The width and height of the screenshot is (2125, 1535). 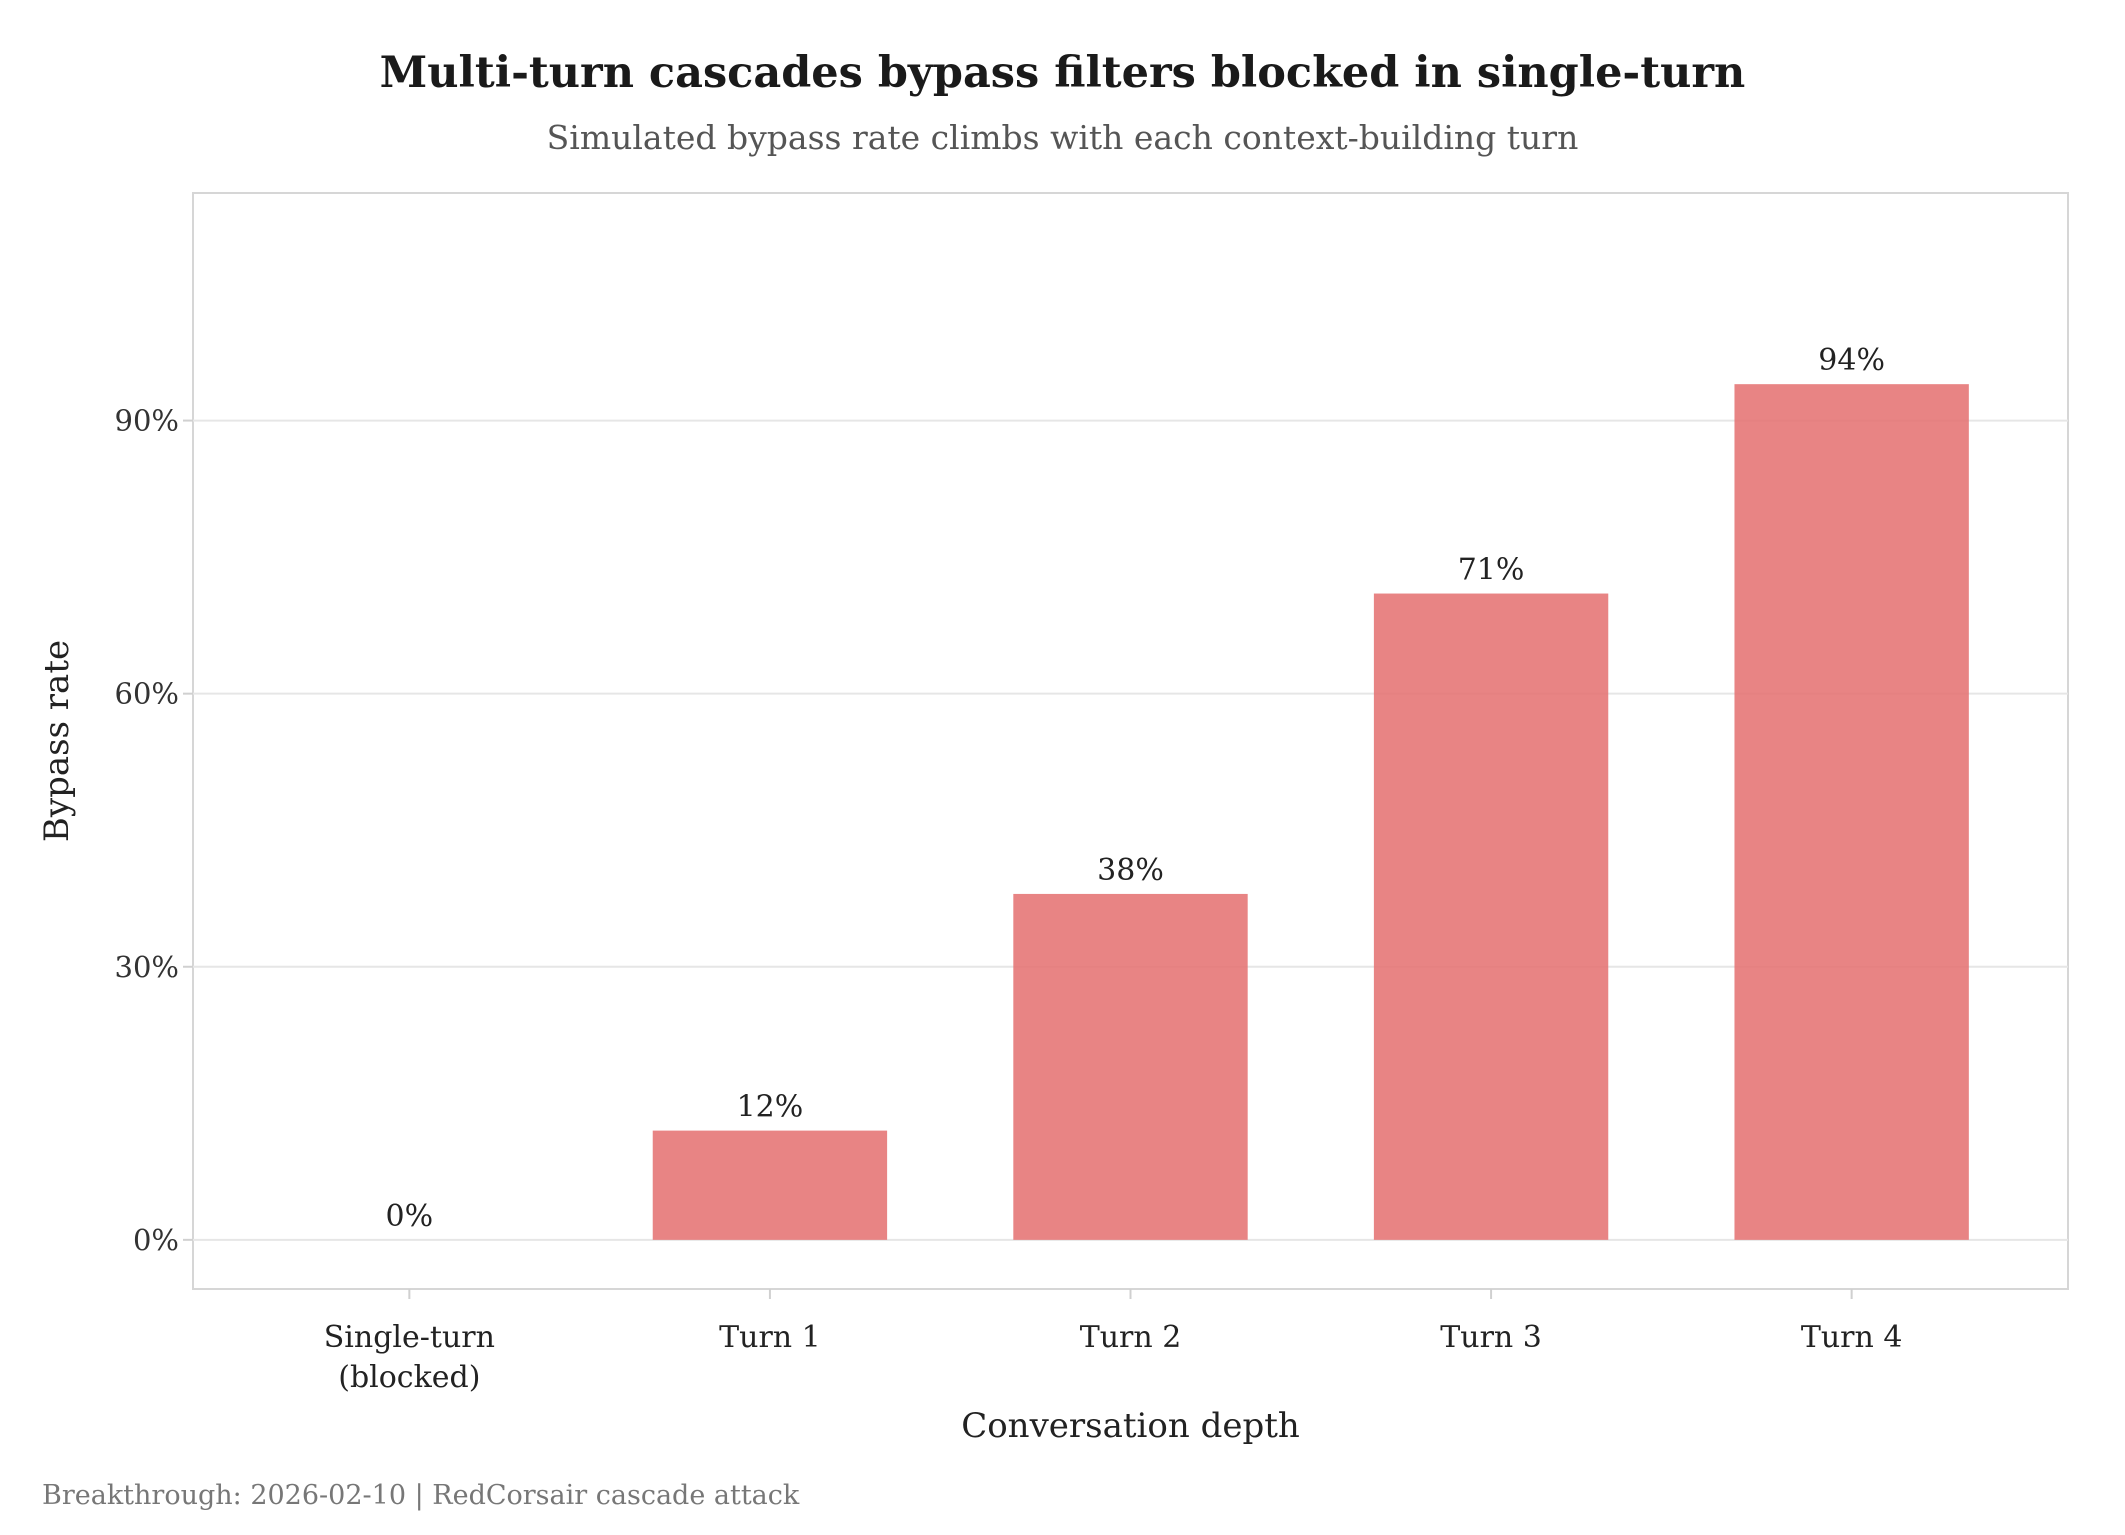 What do you see at coordinates (770, 1107) in the screenshot?
I see `data-label: 12%` at bounding box center [770, 1107].